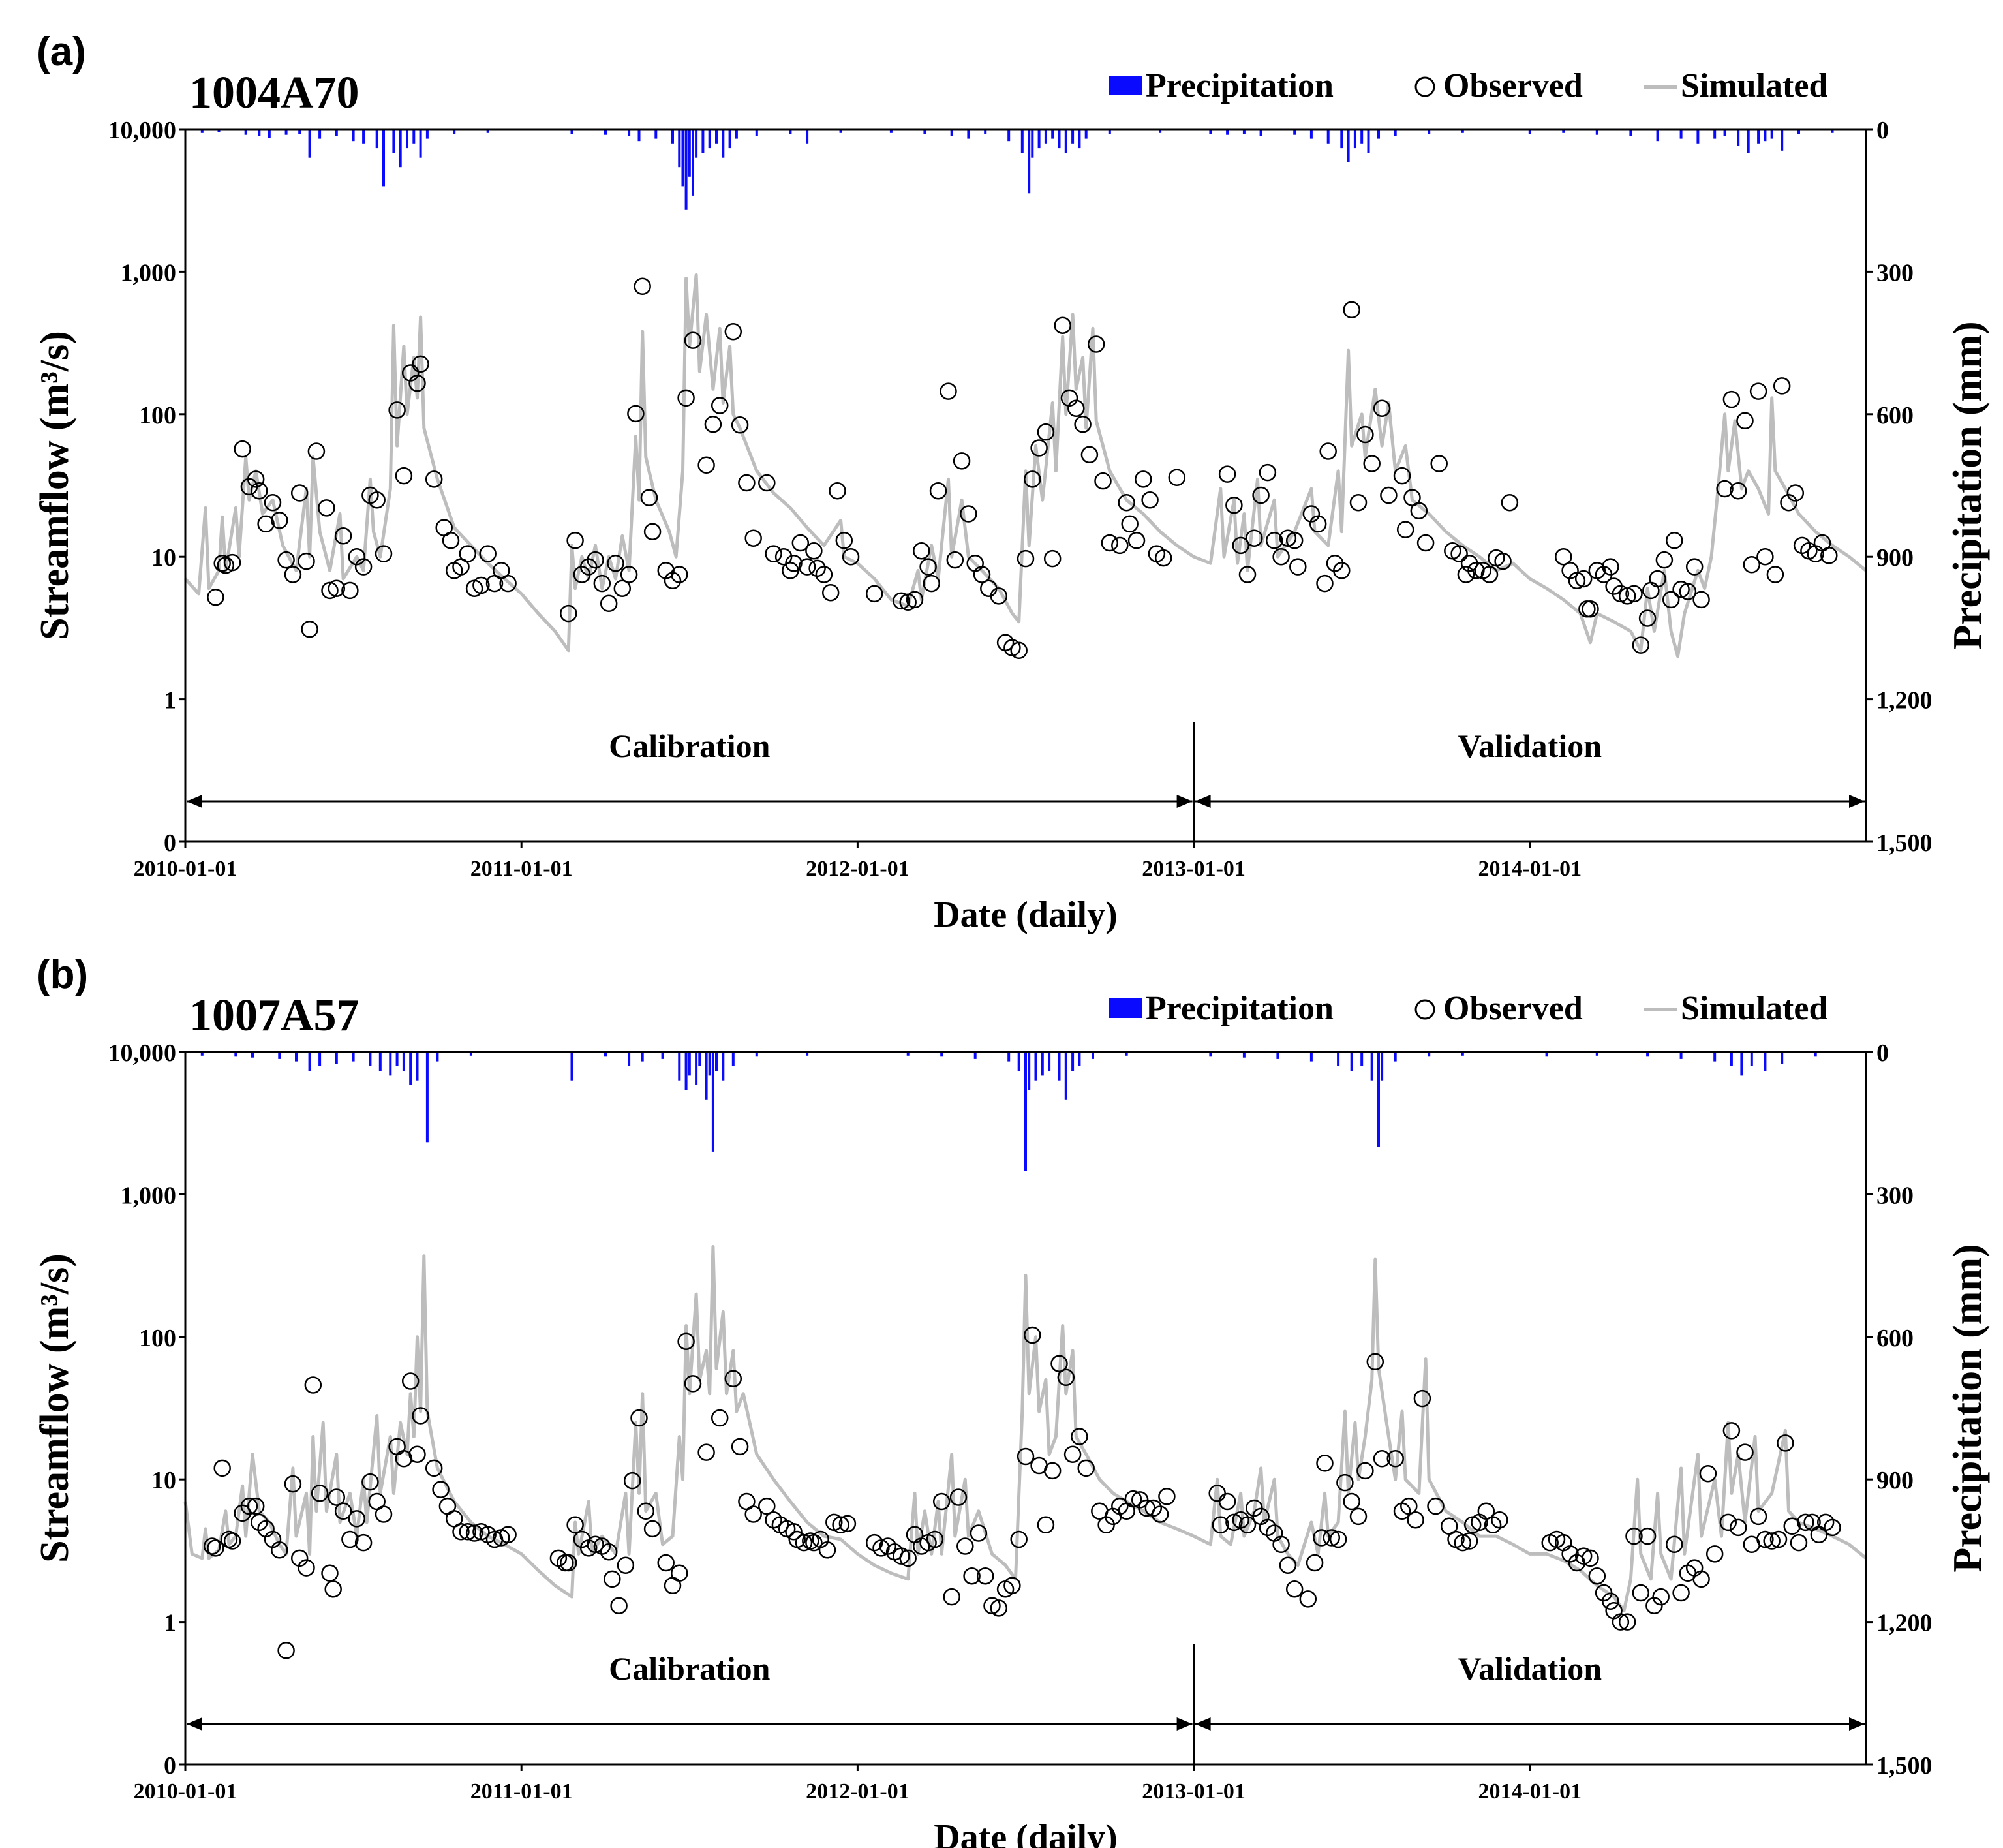 This screenshot has height=1848, width=2003. Describe the element at coordinates (1026, 1833) in the screenshot. I see `x-axis-title: Date (daily)` at that location.